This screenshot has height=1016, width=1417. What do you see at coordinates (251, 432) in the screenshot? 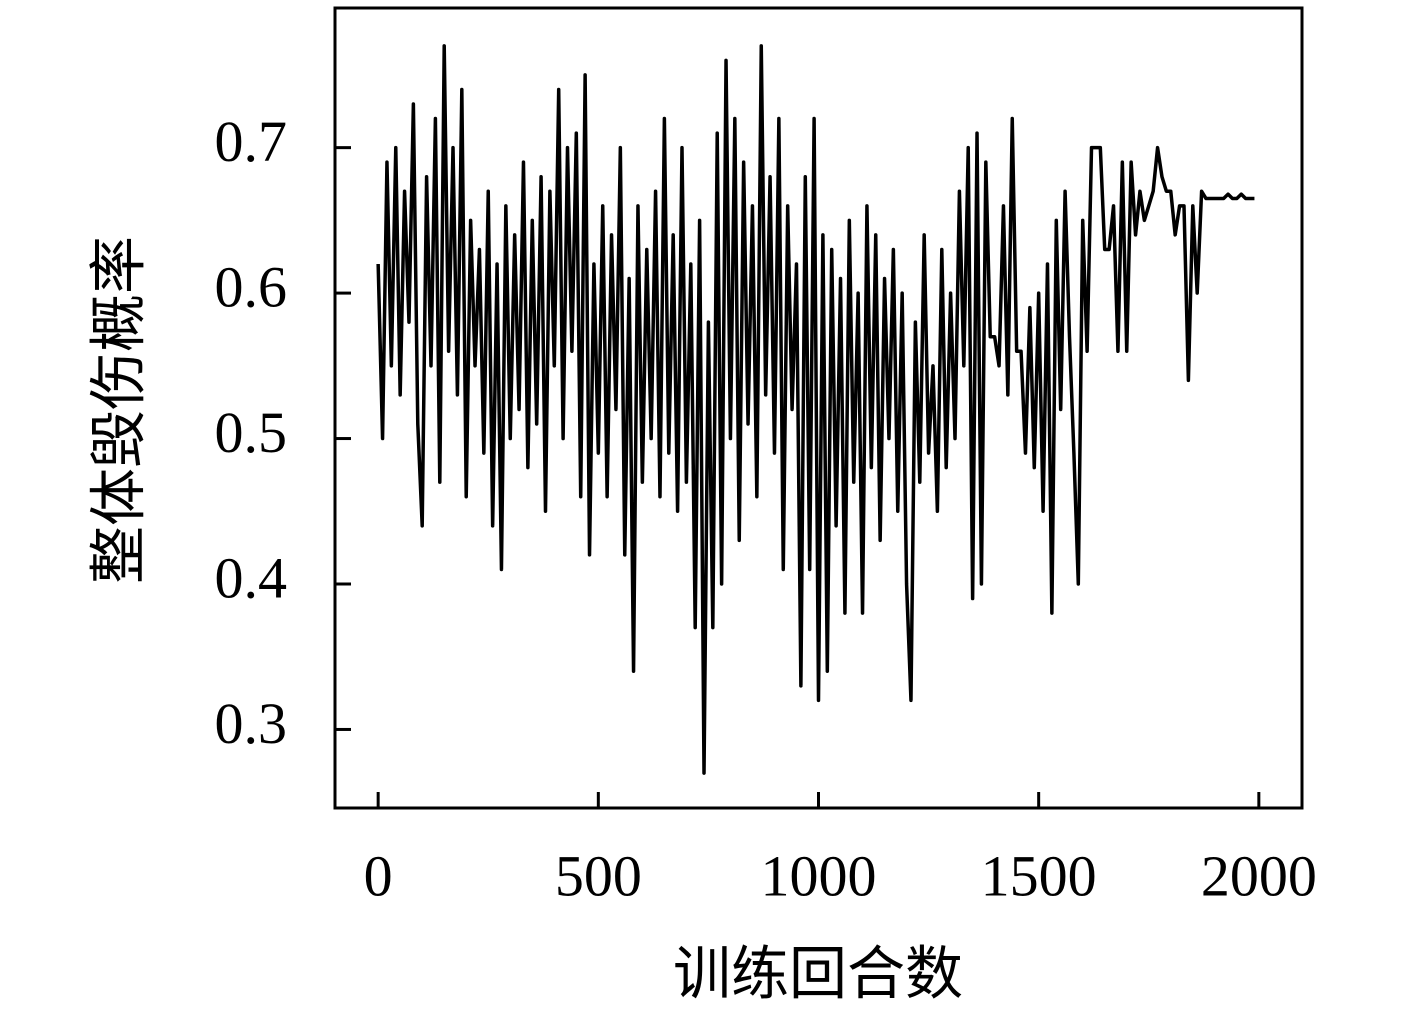
I see `y-tick-label: 0.5` at bounding box center [251, 432].